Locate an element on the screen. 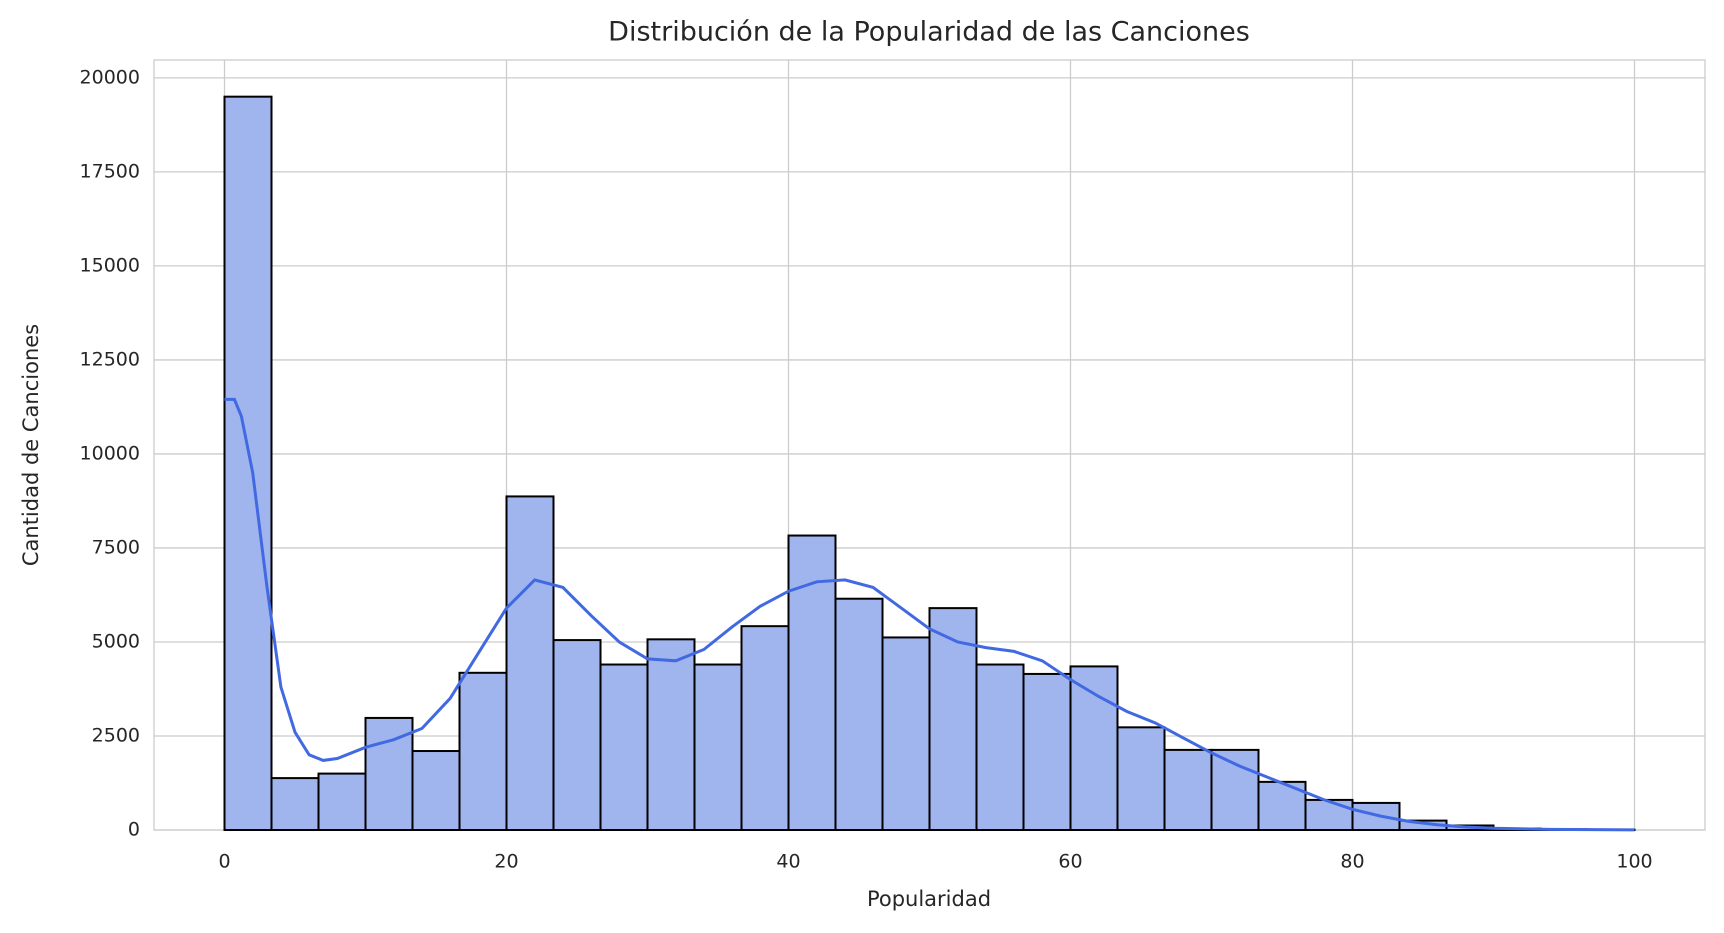  x-tick-label: 60 is located at coordinates (1070, 862).